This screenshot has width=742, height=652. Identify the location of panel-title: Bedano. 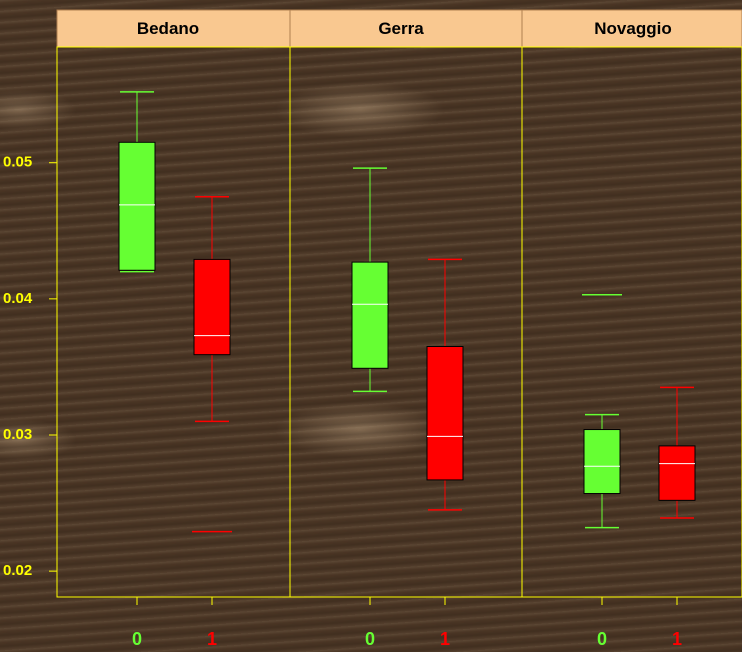
(168, 28).